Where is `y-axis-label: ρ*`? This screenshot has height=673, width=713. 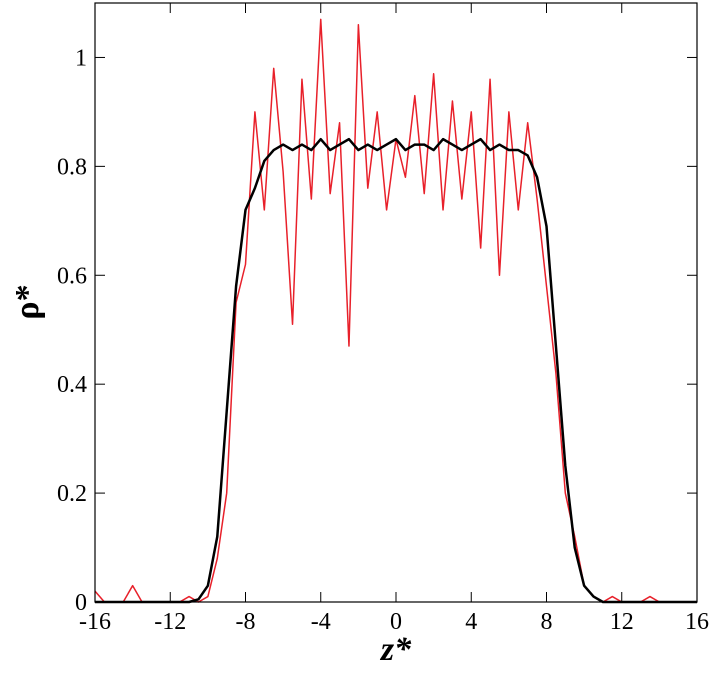
y-axis-label: ρ* is located at coordinates (27, 301).